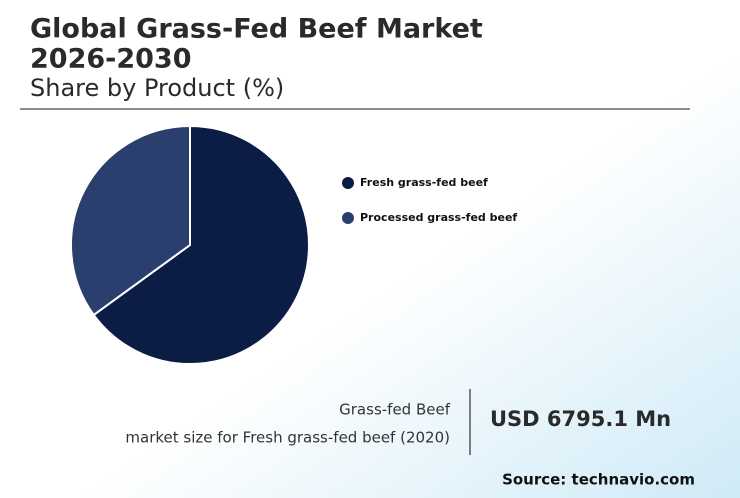  I want to click on chart-subtitle: Share by Product (%), so click(157, 88).